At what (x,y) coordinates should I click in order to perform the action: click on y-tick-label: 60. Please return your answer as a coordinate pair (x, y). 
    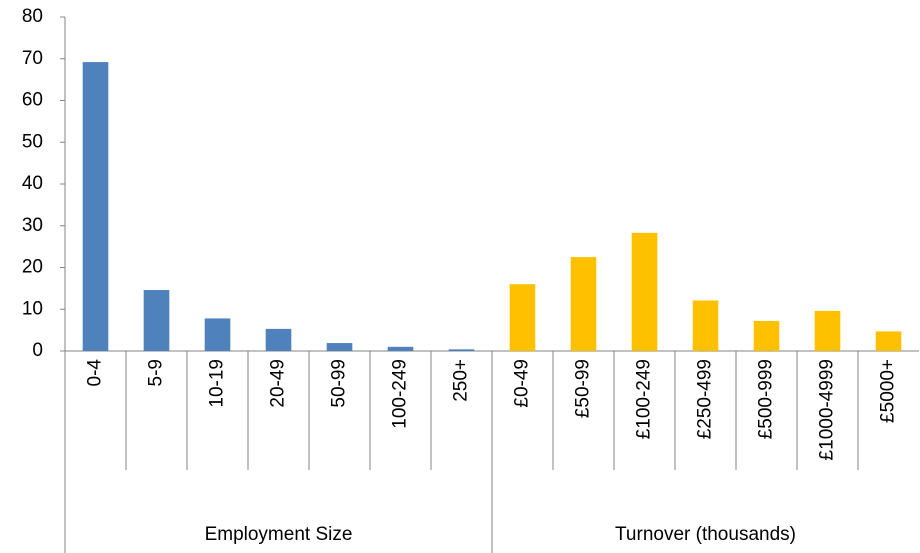
    Looking at the image, I should click on (32, 100).